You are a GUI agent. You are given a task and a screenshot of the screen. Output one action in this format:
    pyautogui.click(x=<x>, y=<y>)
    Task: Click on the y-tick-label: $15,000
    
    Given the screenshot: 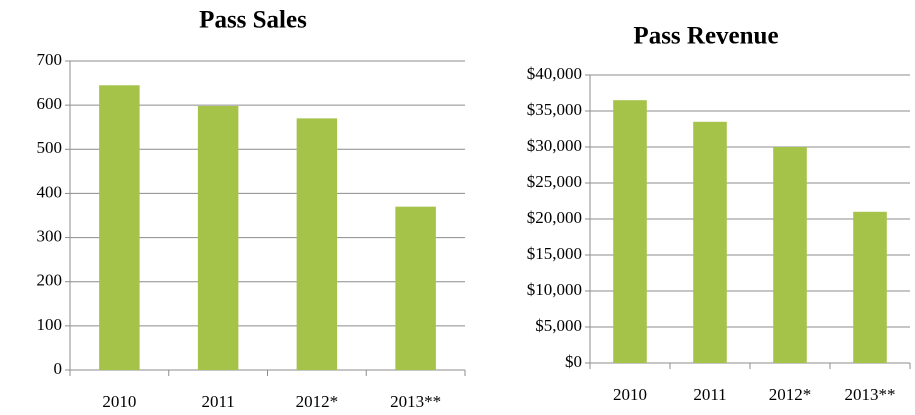 What is the action you would take?
    pyautogui.click(x=554, y=253)
    